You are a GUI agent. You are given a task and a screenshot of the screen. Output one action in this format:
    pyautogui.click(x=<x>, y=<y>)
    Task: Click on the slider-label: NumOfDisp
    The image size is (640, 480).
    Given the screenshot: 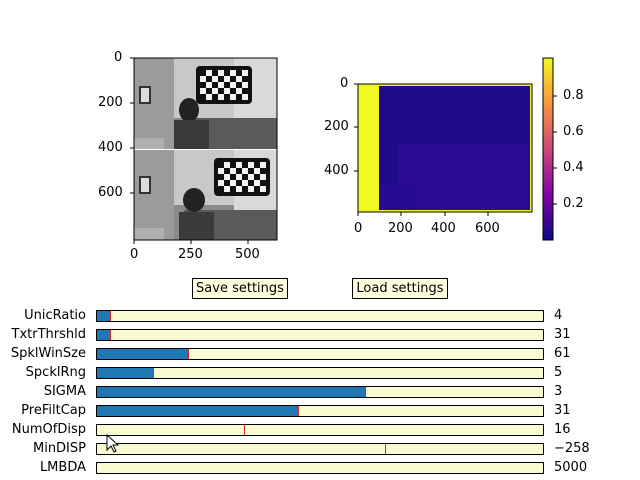 What is the action you would take?
    pyautogui.click(x=48, y=429)
    